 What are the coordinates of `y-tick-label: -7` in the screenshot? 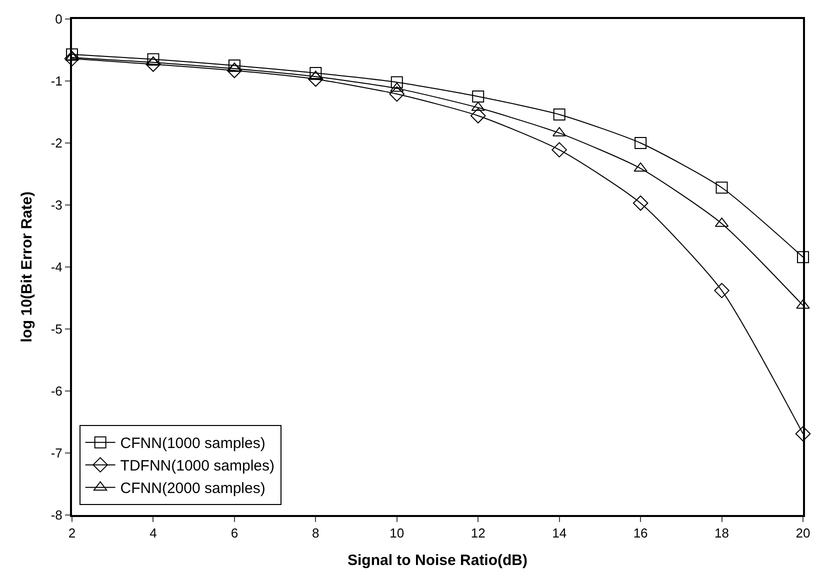 It's located at (56, 453).